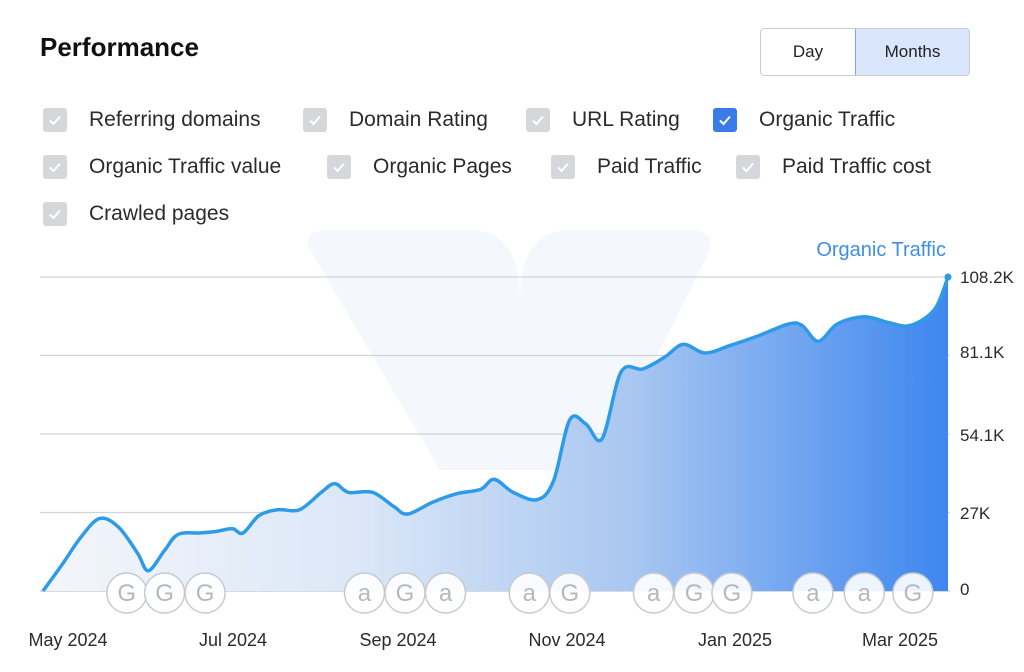 The height and width of the screenshot is (672, 1024). What do you see at coordinates (418, 119) in the screenshot?
I see `metric-label: Domain Rating` at bounding box center [418, 119].